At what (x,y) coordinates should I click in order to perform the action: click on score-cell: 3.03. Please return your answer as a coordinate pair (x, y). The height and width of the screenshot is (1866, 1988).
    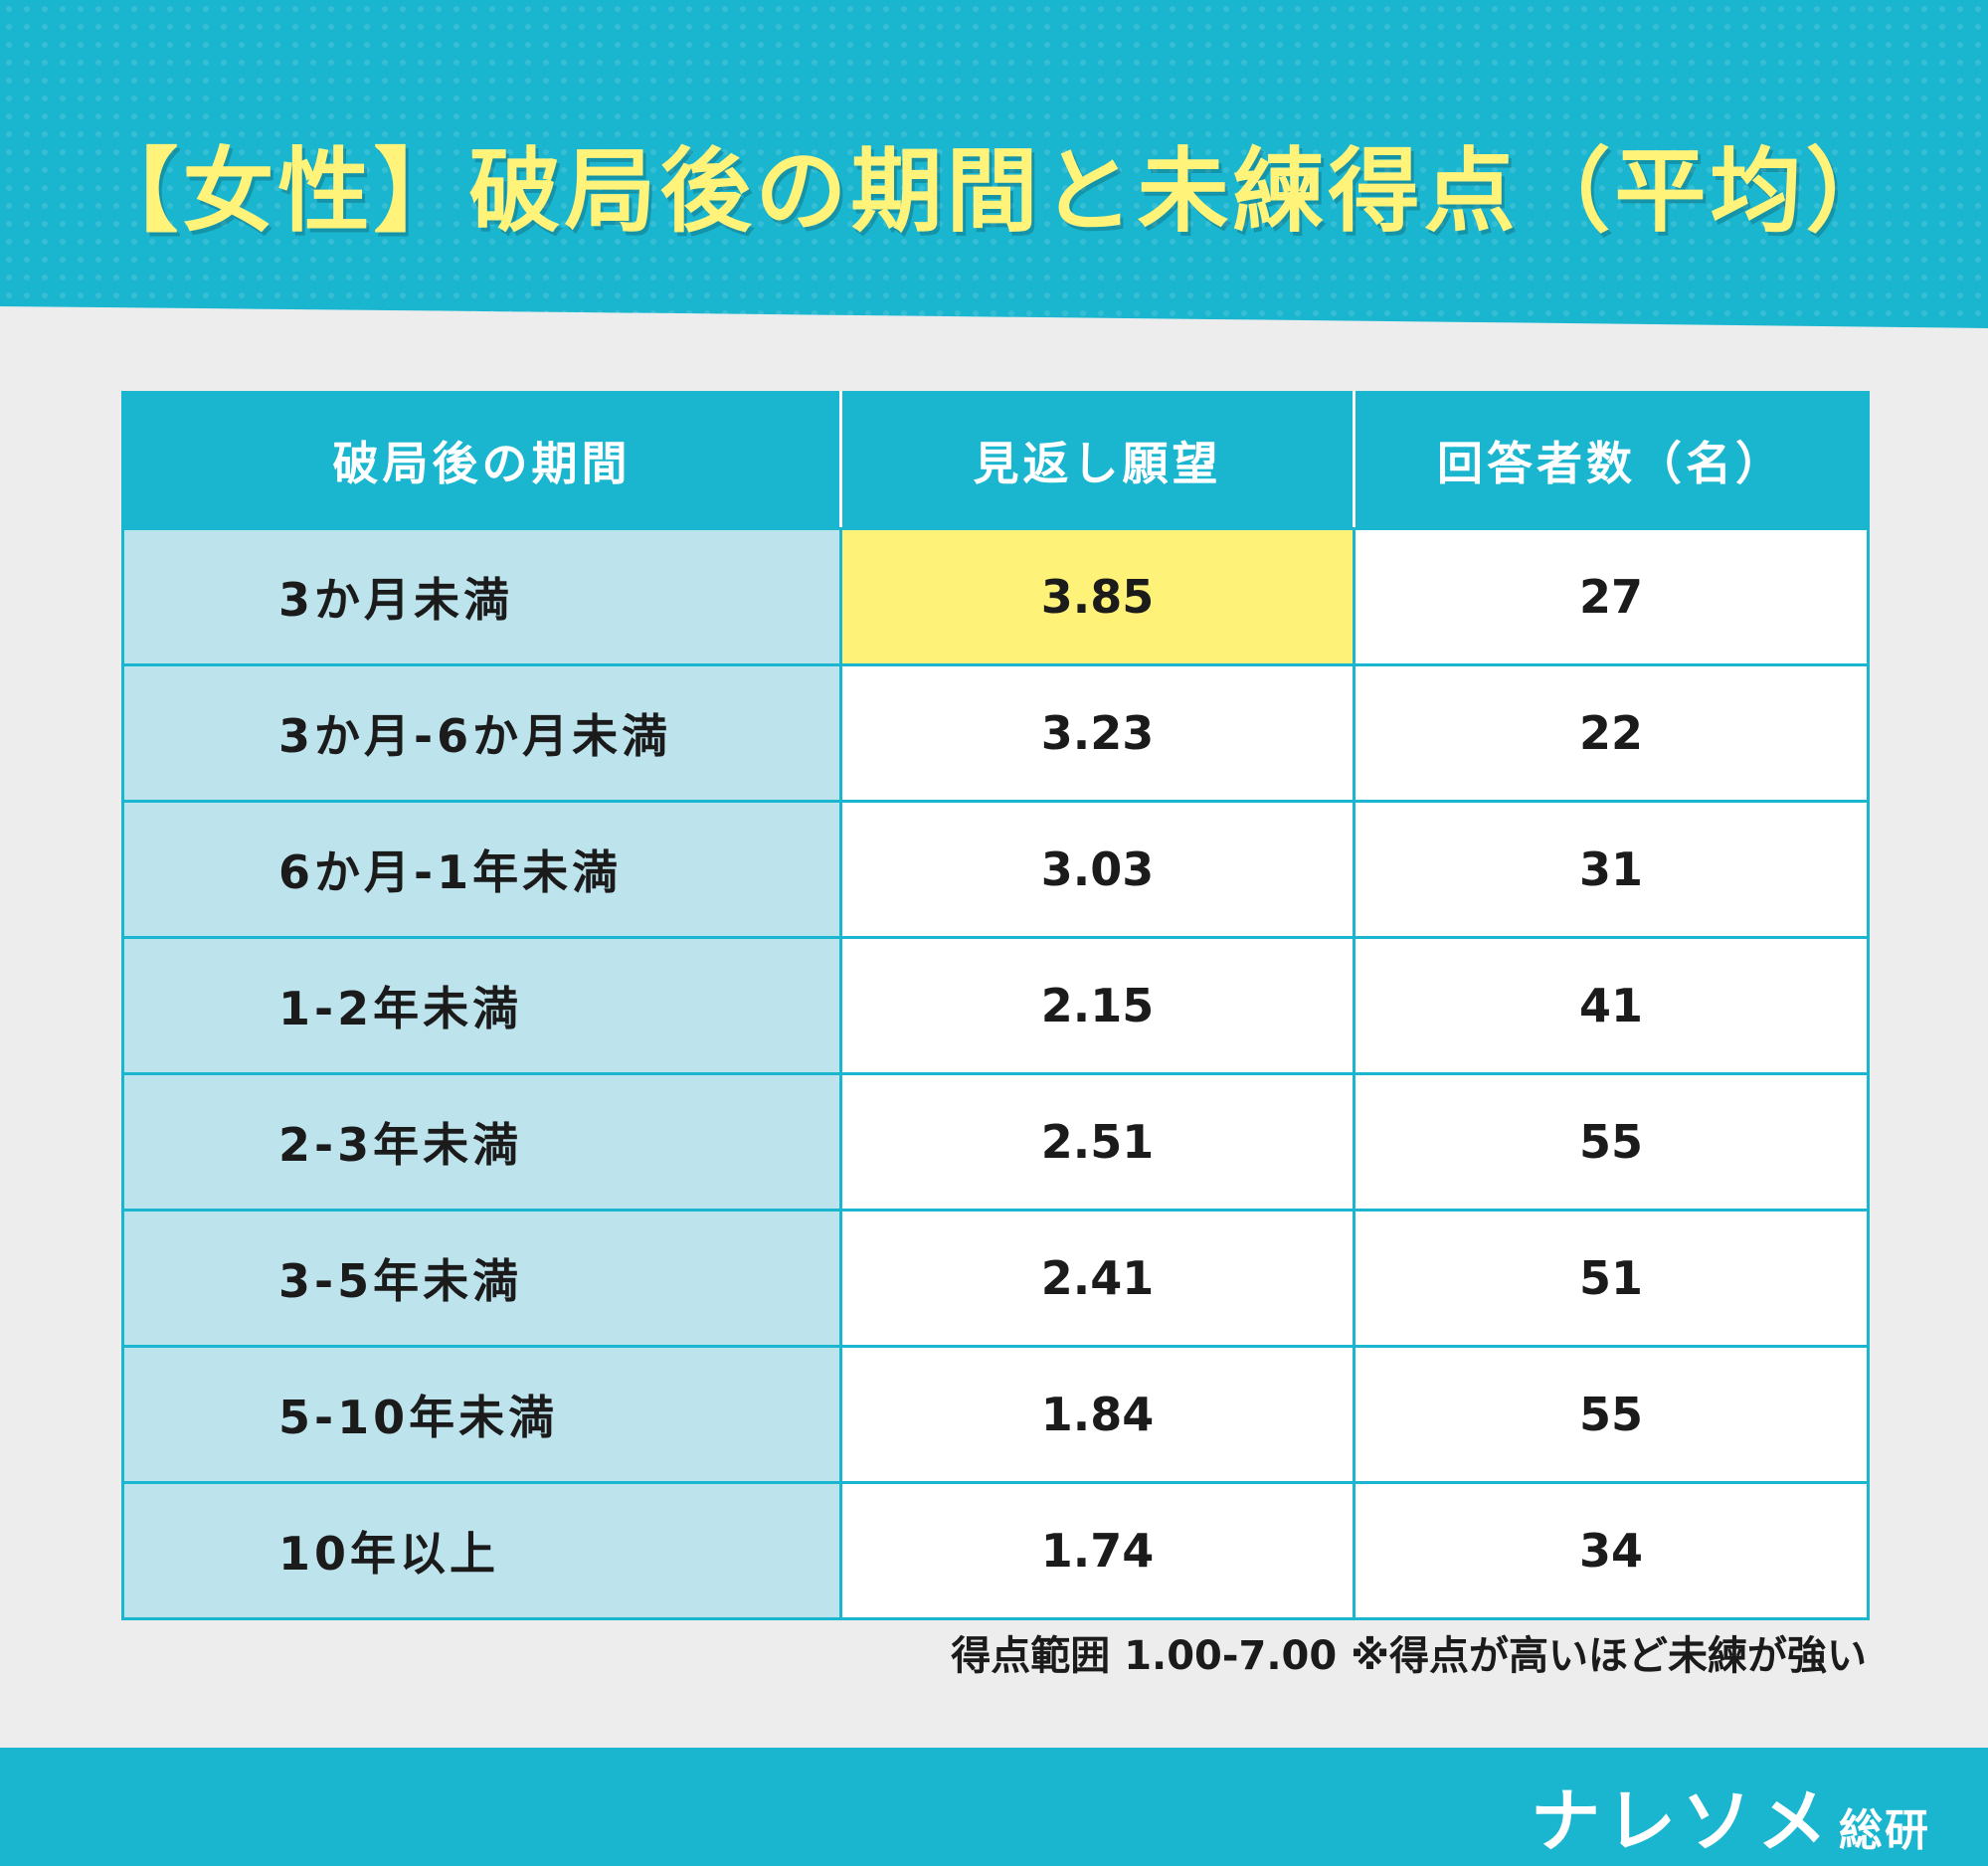
    Looking at the image, I should click on (1097, 870).